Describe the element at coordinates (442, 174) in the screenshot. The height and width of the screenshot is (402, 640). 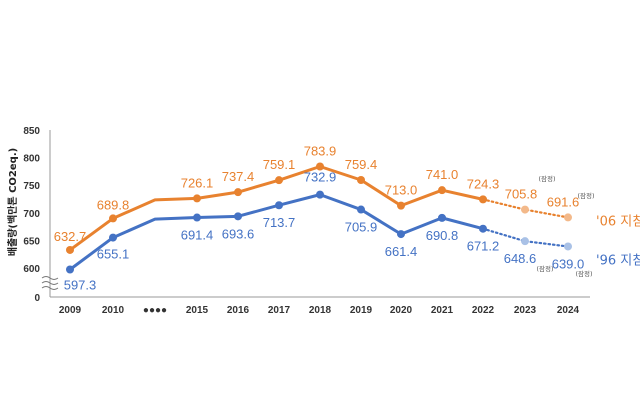
I see `data-label: 741.0` at that location.